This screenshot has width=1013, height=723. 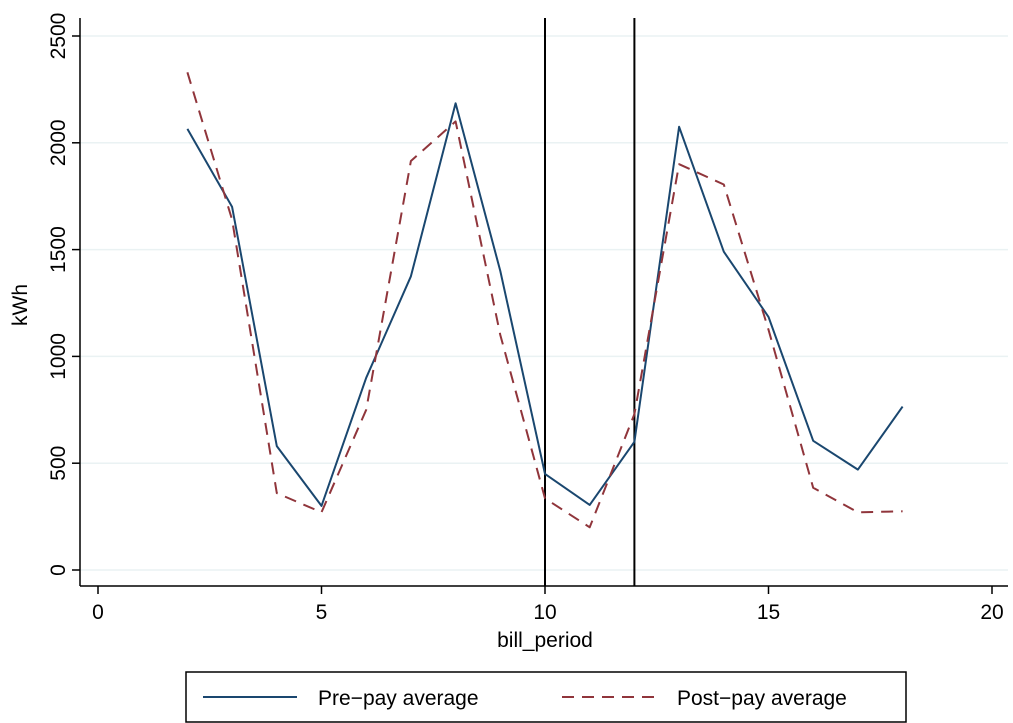 What do you see at coordinates (98, 612) in the screenshot?
I see `x-tick-label: 0` at bounding box center [98, 612].